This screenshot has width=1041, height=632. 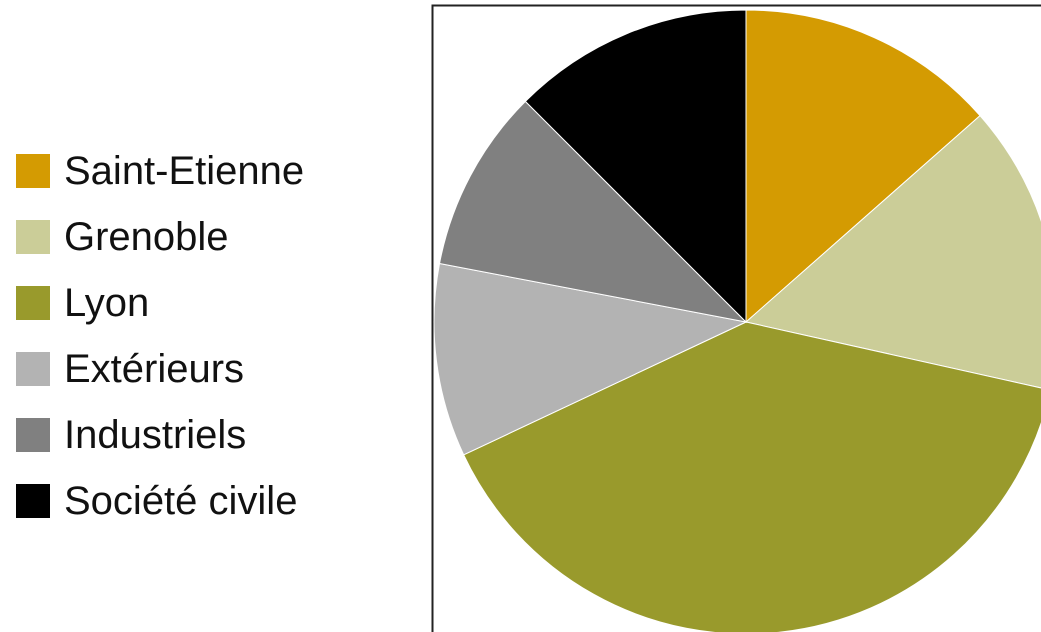 What do you see at coordinates (593, 211) in the screenshot?
I see `pie-slice-industriels` at bounding box center [593, 211].